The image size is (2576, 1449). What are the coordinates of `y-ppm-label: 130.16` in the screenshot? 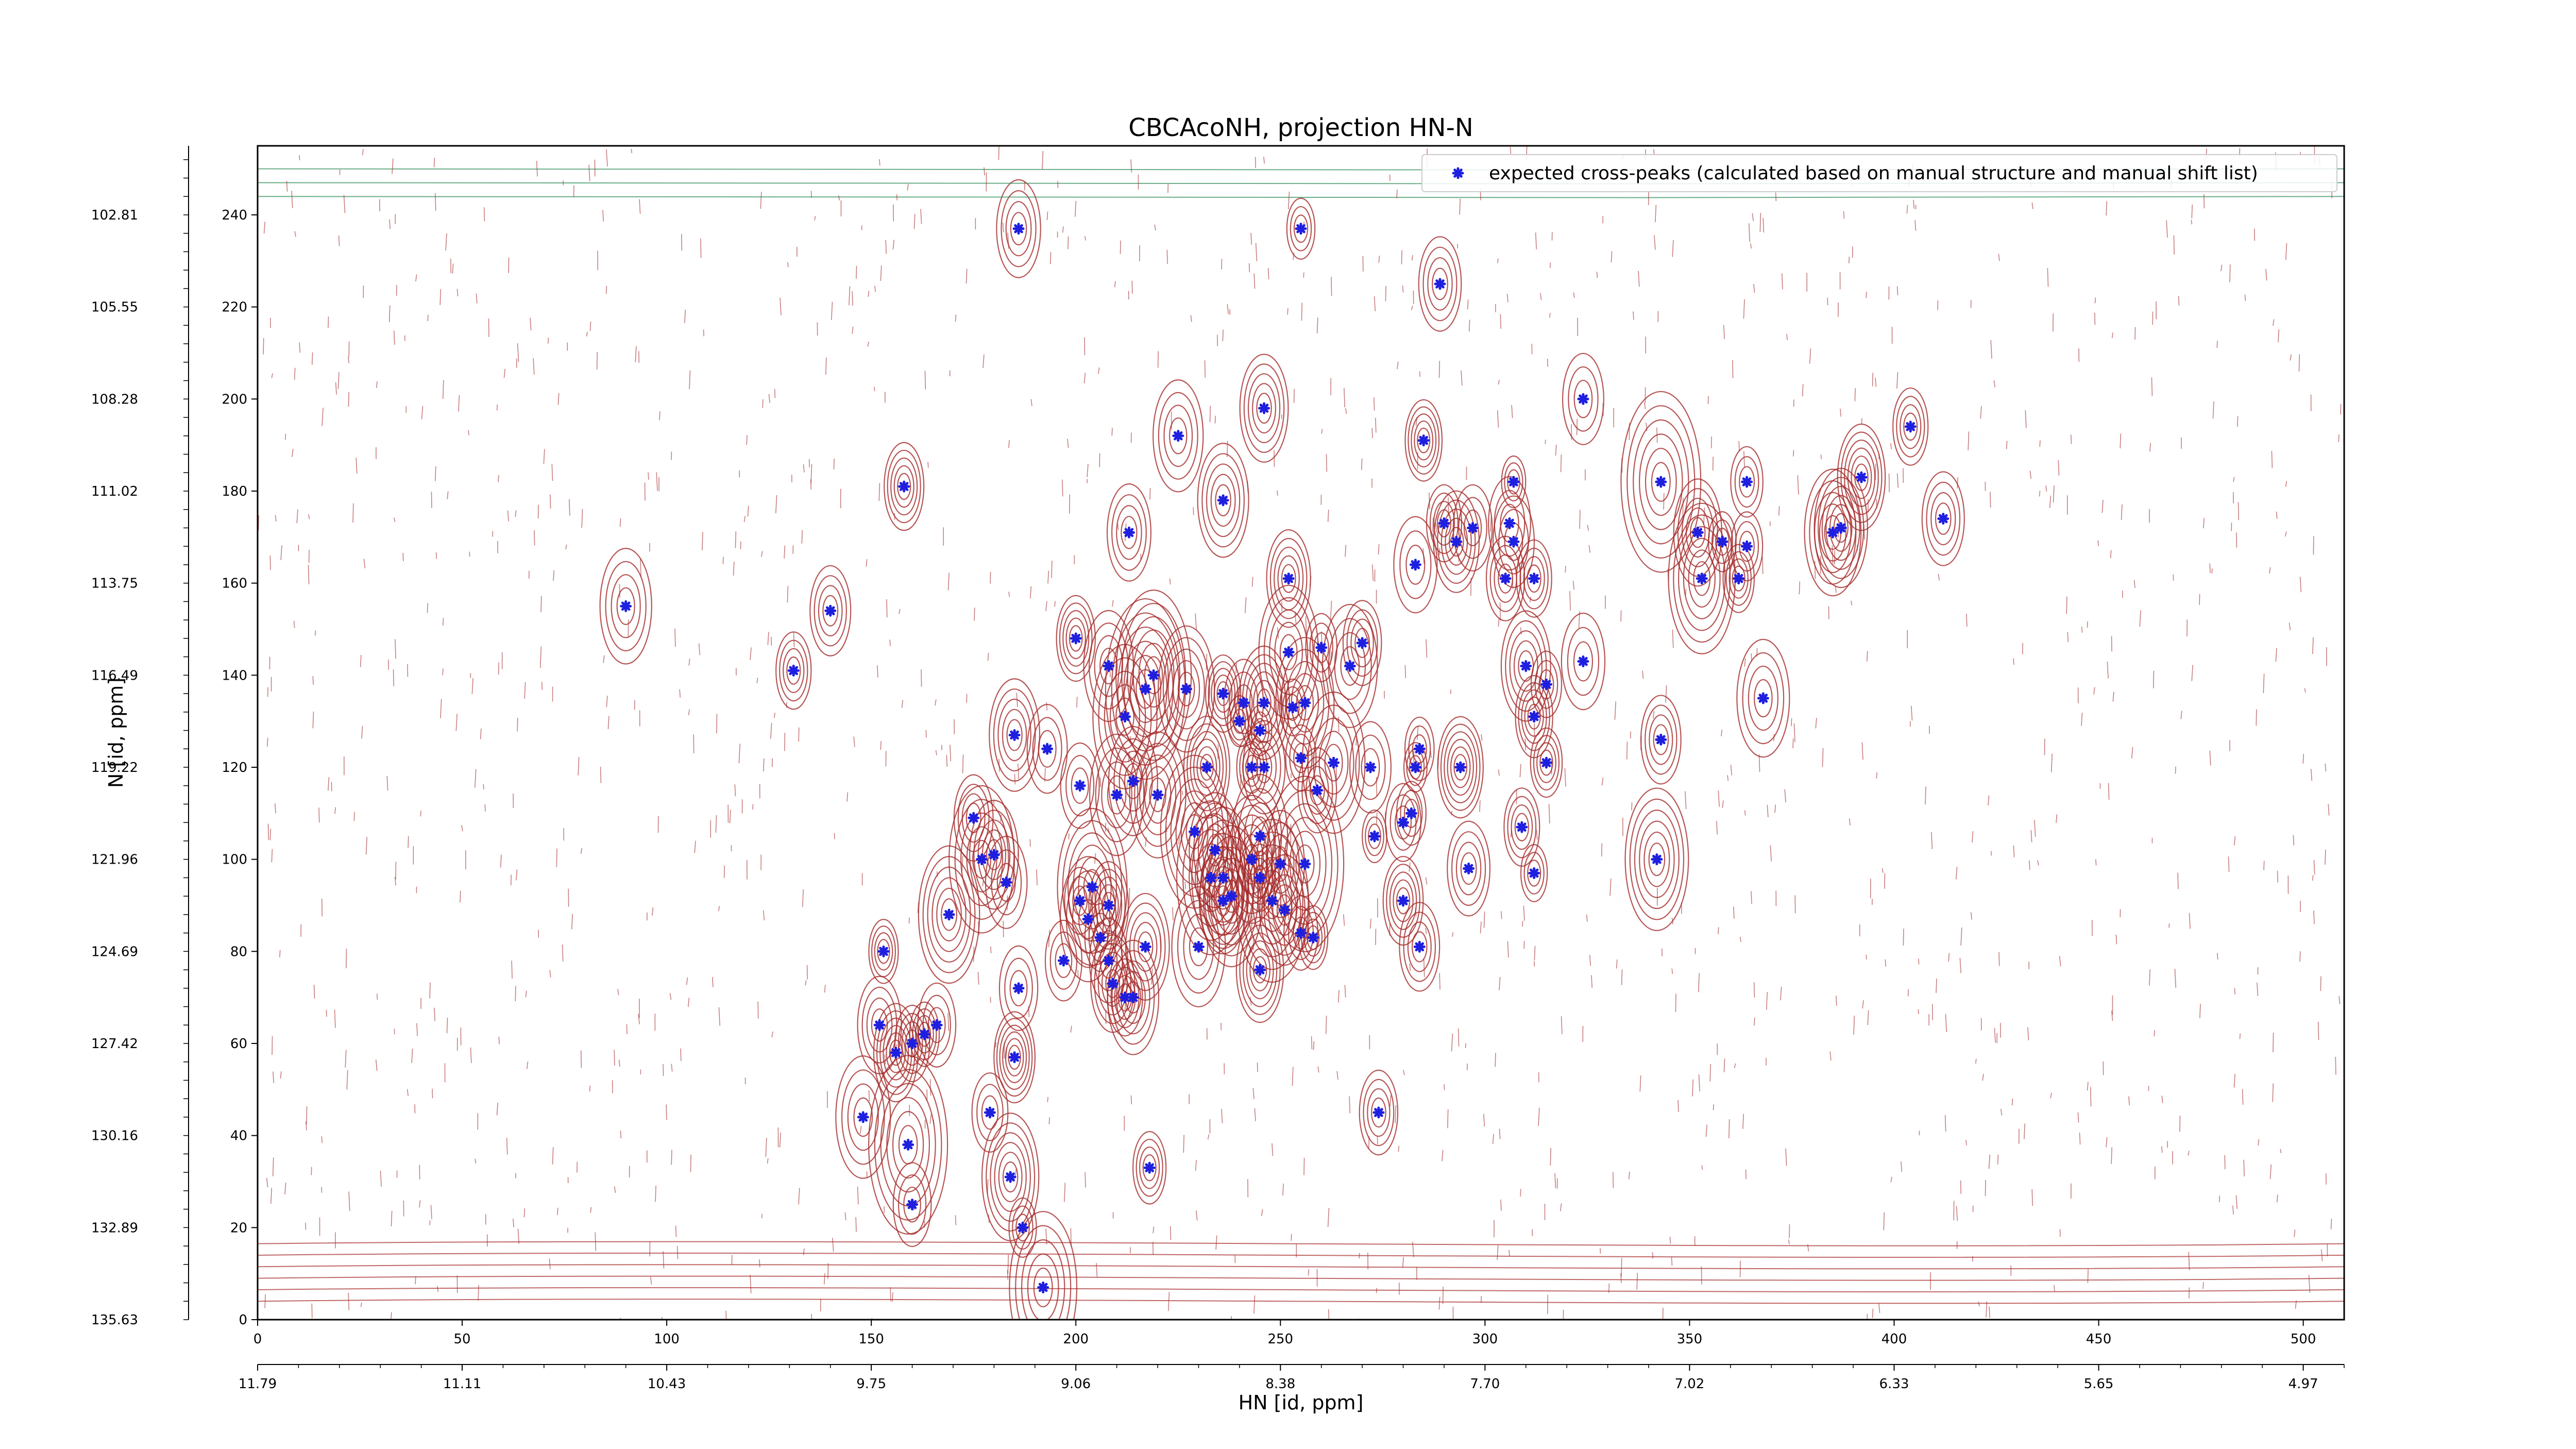 It's located at (114, 1136).